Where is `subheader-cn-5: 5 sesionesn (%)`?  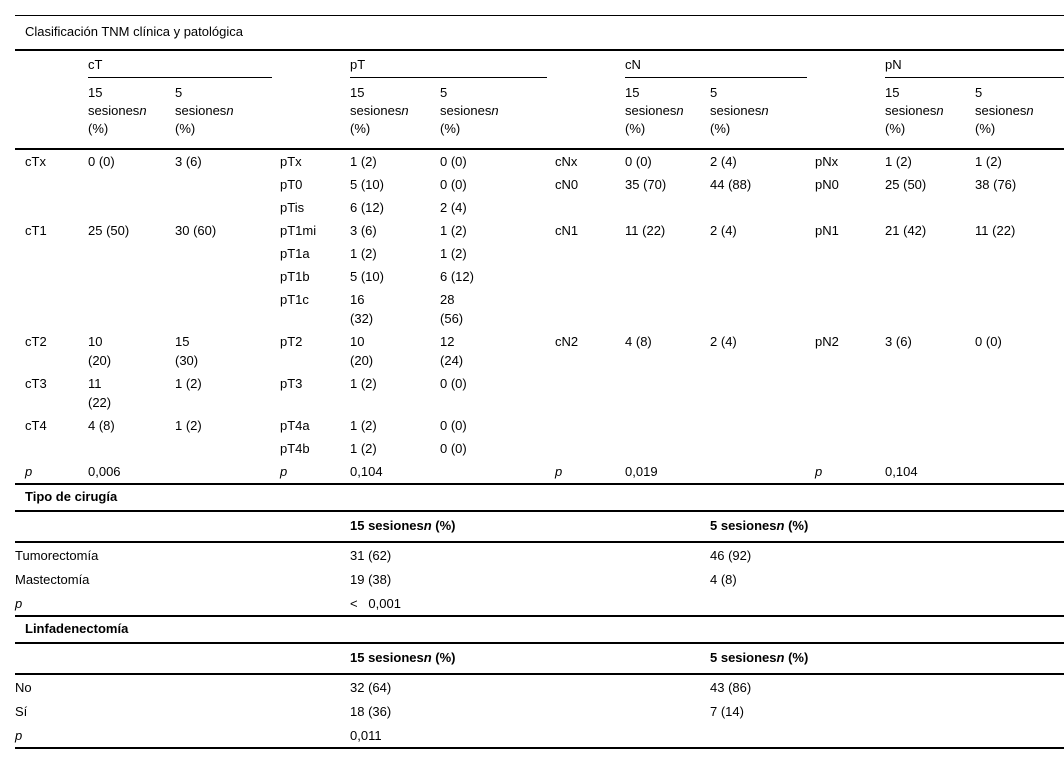
subheader-cn-5: 5 sesionesn (%) is located at coordinates (763, 114).